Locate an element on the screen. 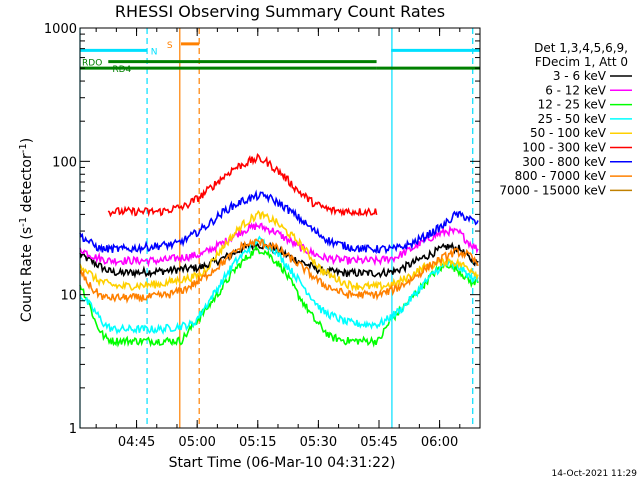  chart-title: RHESSI Observing Summary Count Rates is located at coordinates (280, 11).